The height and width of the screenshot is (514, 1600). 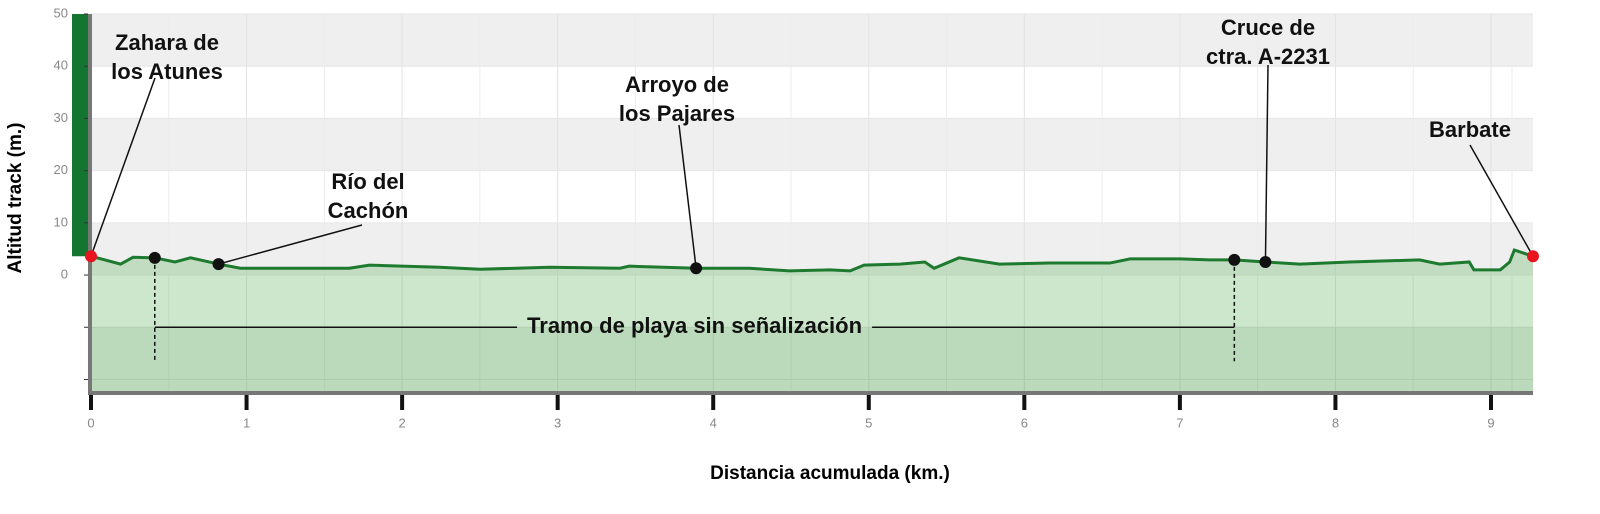 I want to click on x-tick-label: 3, so click(x=557, y=422).